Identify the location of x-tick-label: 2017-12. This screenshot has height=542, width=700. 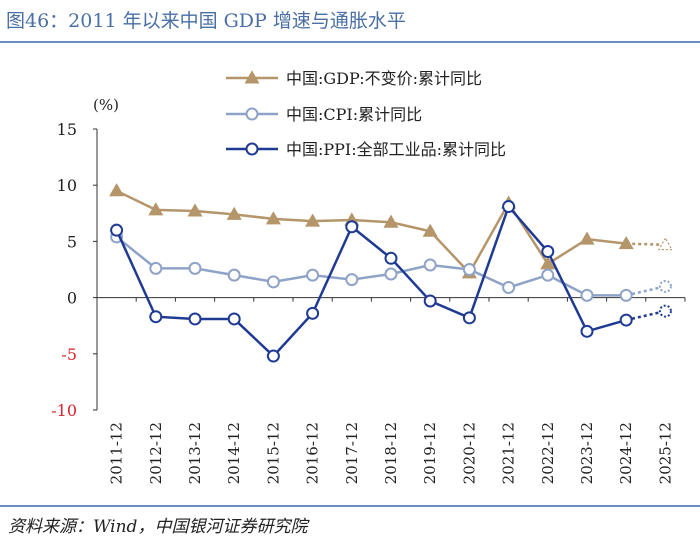
(352, 453).